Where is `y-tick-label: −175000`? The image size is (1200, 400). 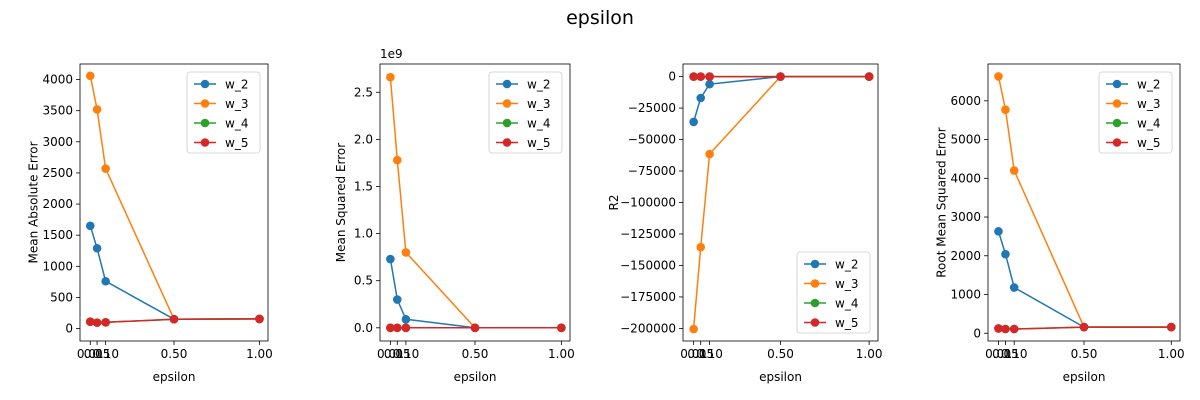
y-tick-label: −175000 is located at coordinates (648, 297).